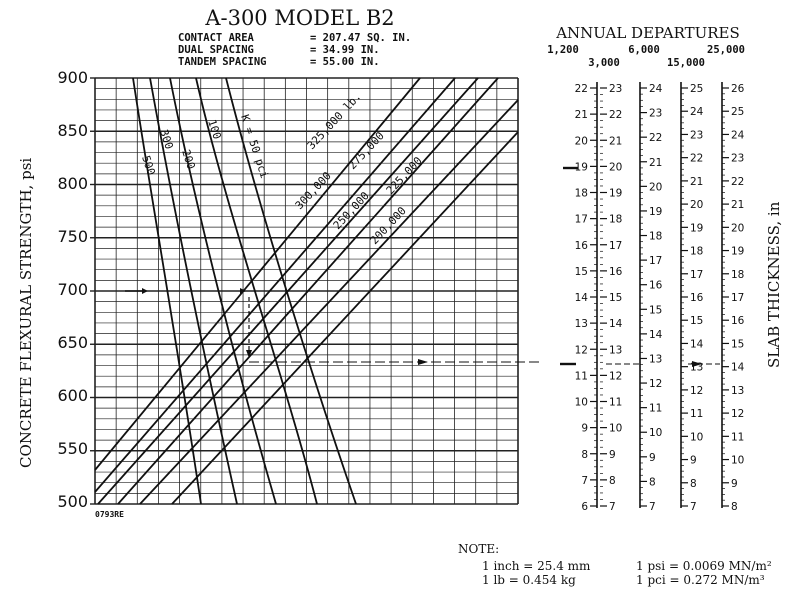 This screenshot has height=604, width=798. Describe the element at coordinates (148, 165) in the screenshot. I see `k-curve-label-500: 500` at that location.